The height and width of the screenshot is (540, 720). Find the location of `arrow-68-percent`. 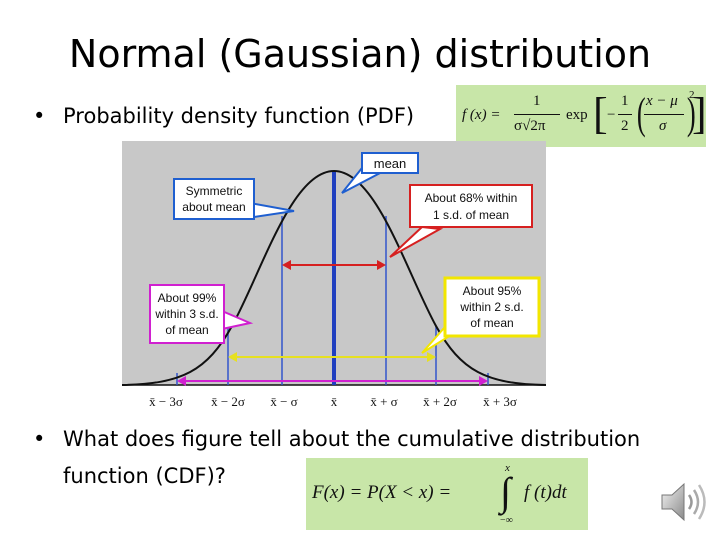

arrow-68-percent is located at coordinates (334, 265).